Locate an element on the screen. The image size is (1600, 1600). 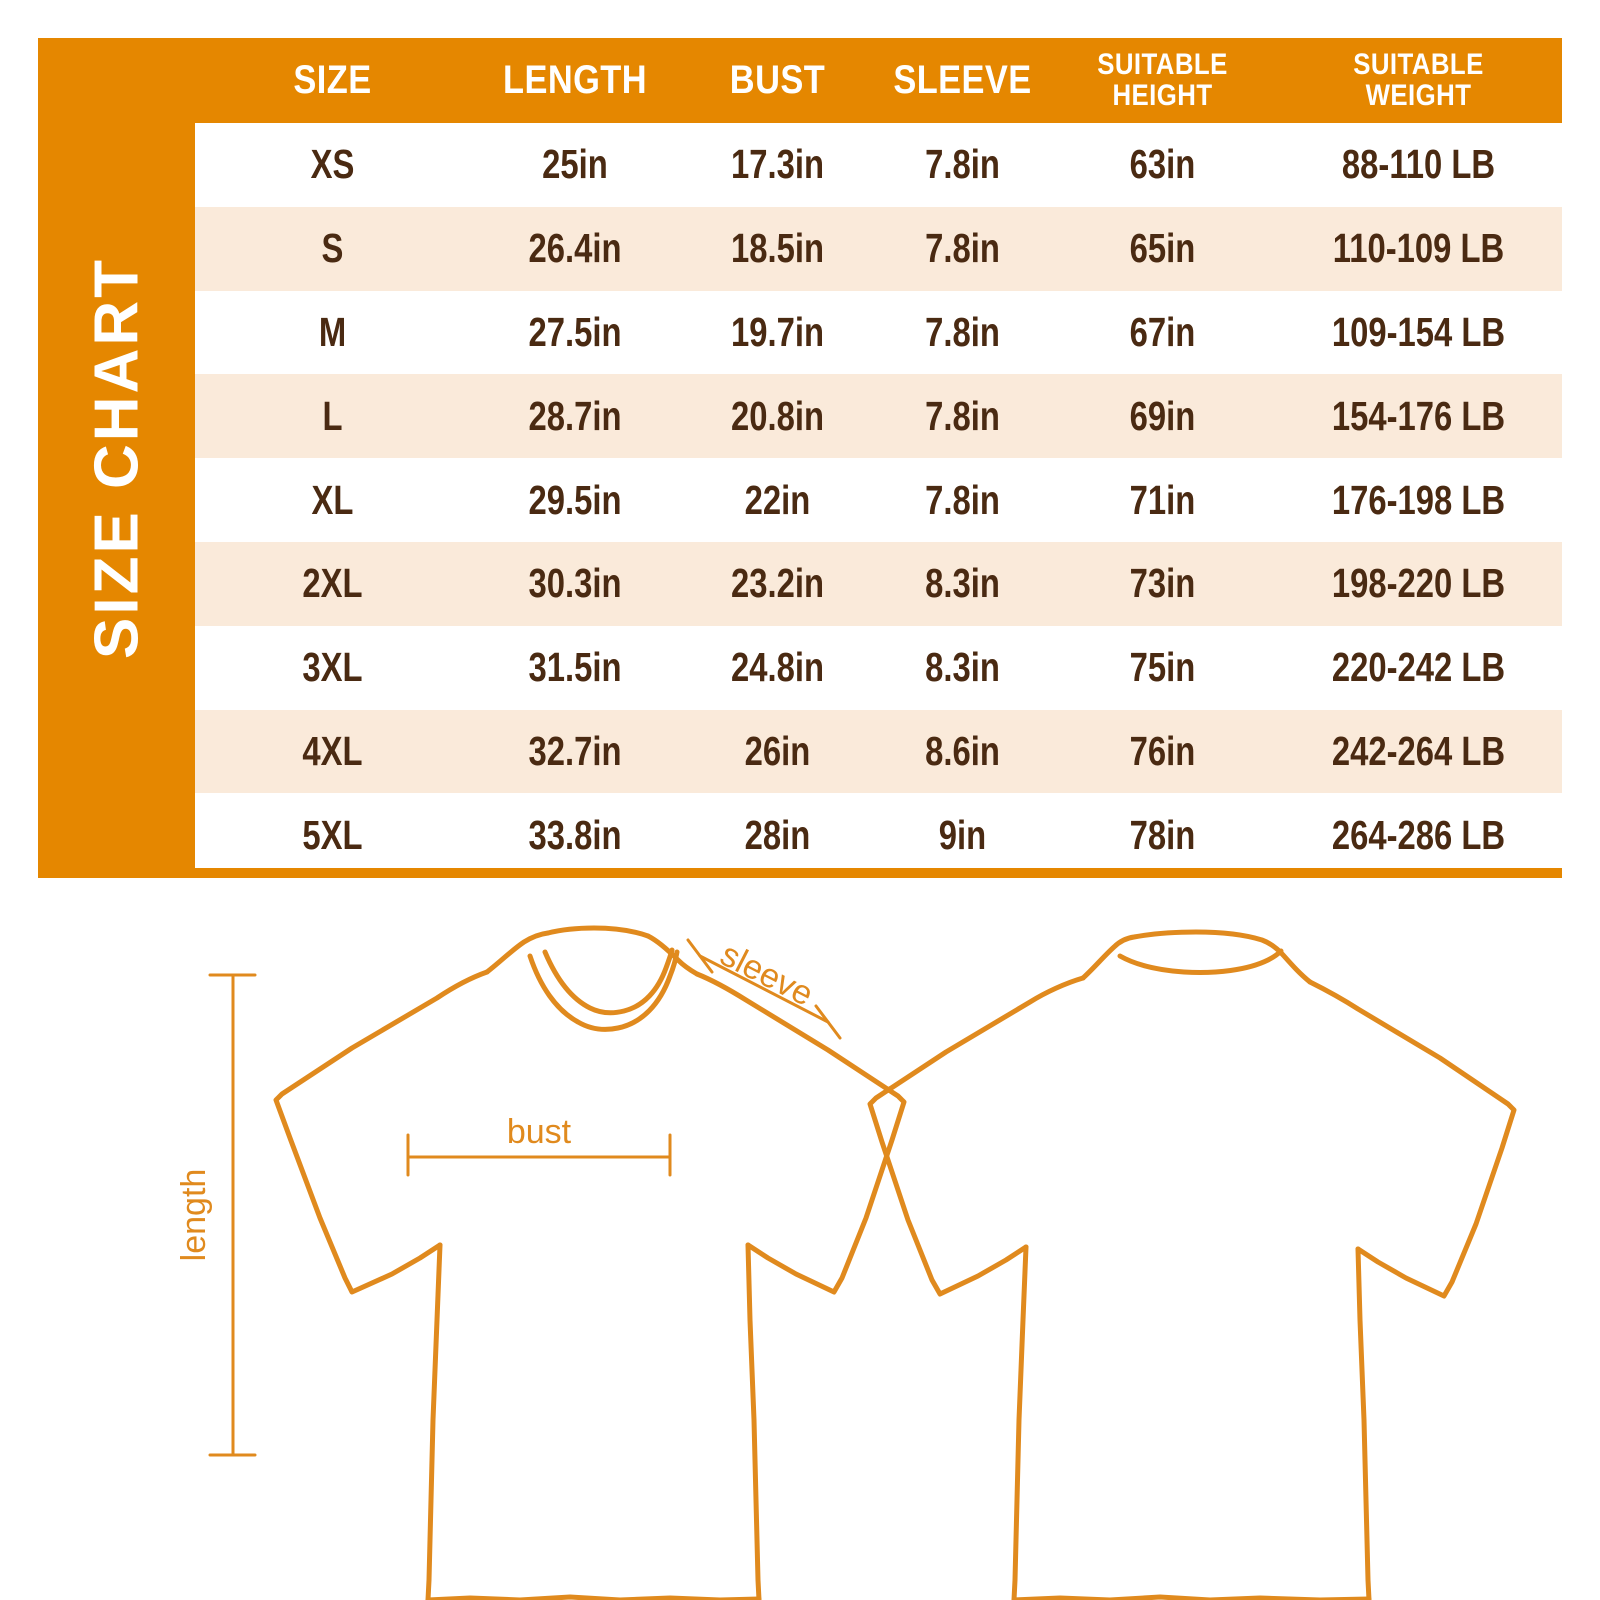
cell-sleeve: 9in is located at coordinates (962, 834).